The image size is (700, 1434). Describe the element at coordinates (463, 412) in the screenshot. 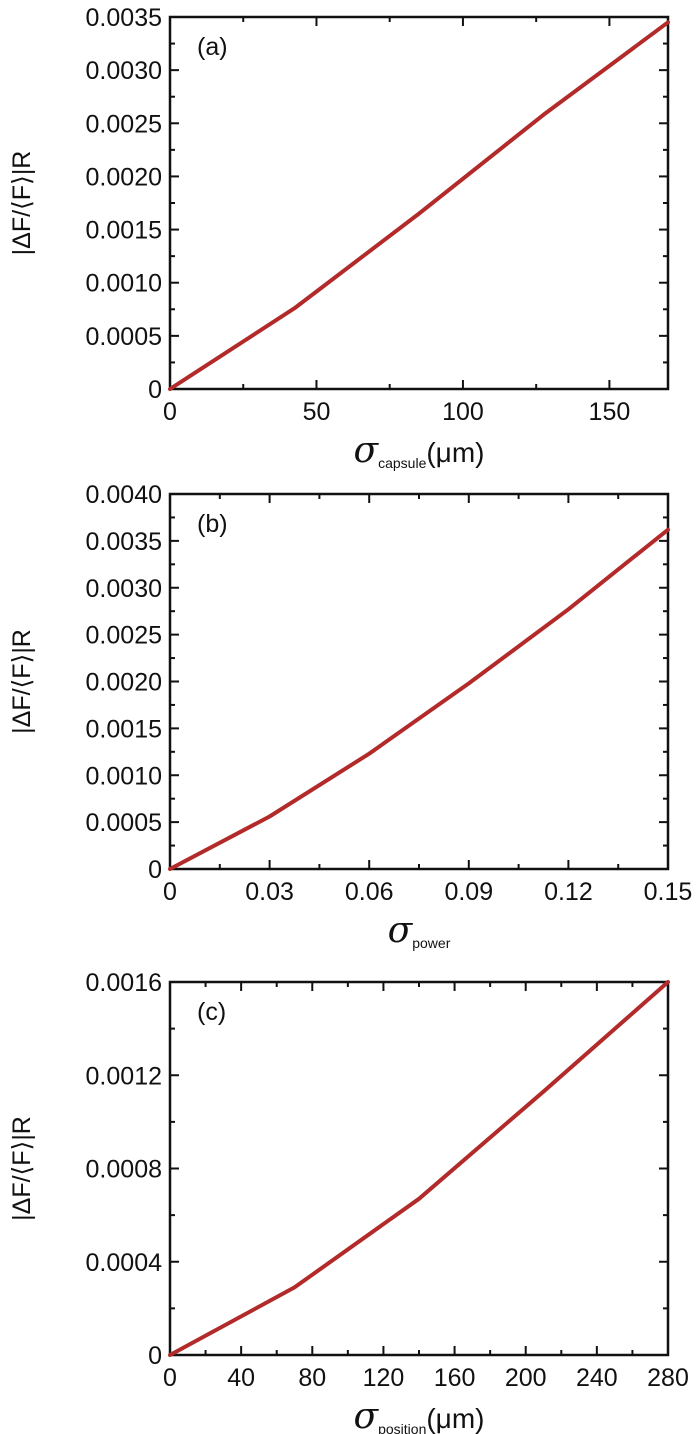

I see `x-tick-label: 100` at that location.